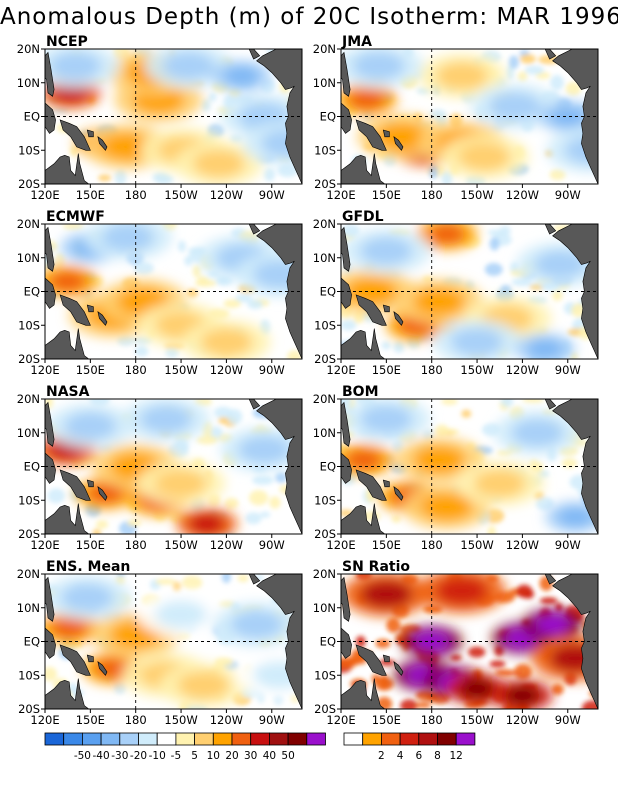 Image resolution: width=618 pixels, height=800 pixels. I want to click on legend-label: 5, so click(194, 756).